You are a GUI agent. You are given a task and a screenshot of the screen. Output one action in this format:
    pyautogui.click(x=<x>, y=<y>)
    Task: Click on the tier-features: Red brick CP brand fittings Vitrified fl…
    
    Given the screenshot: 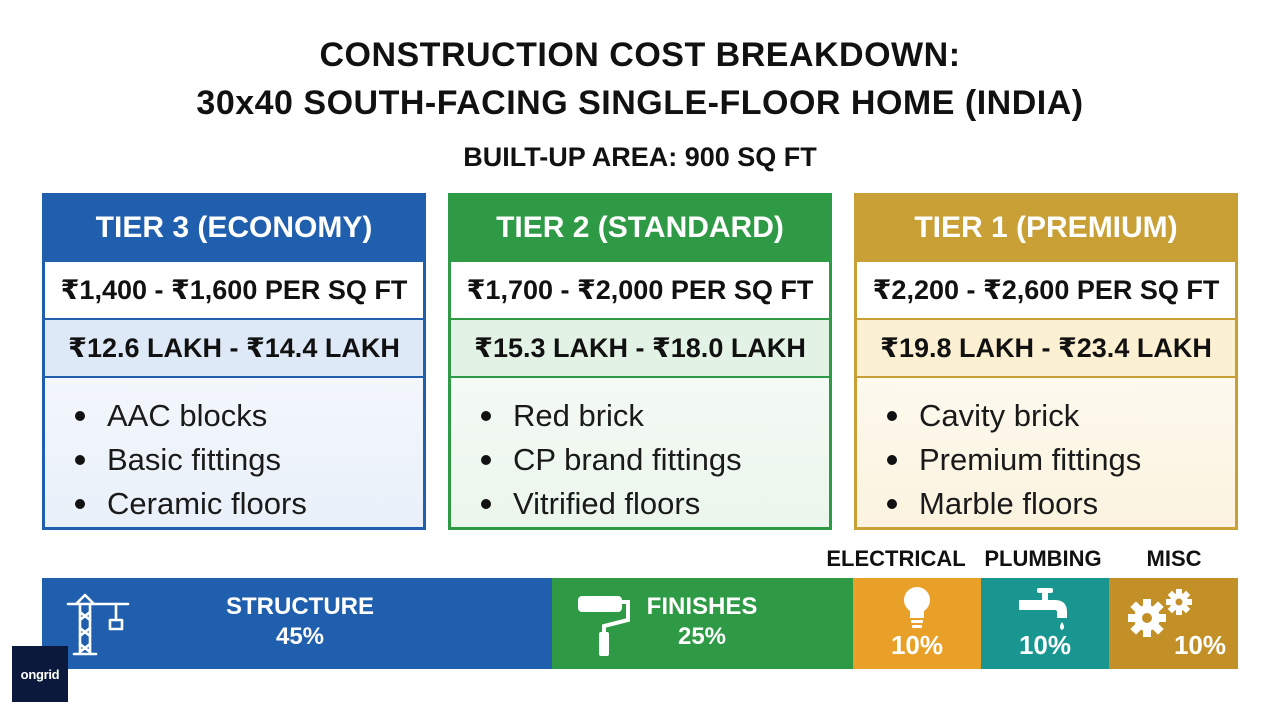 What is the action you would take?
    pyautogui.click(x=640, y=451)
    